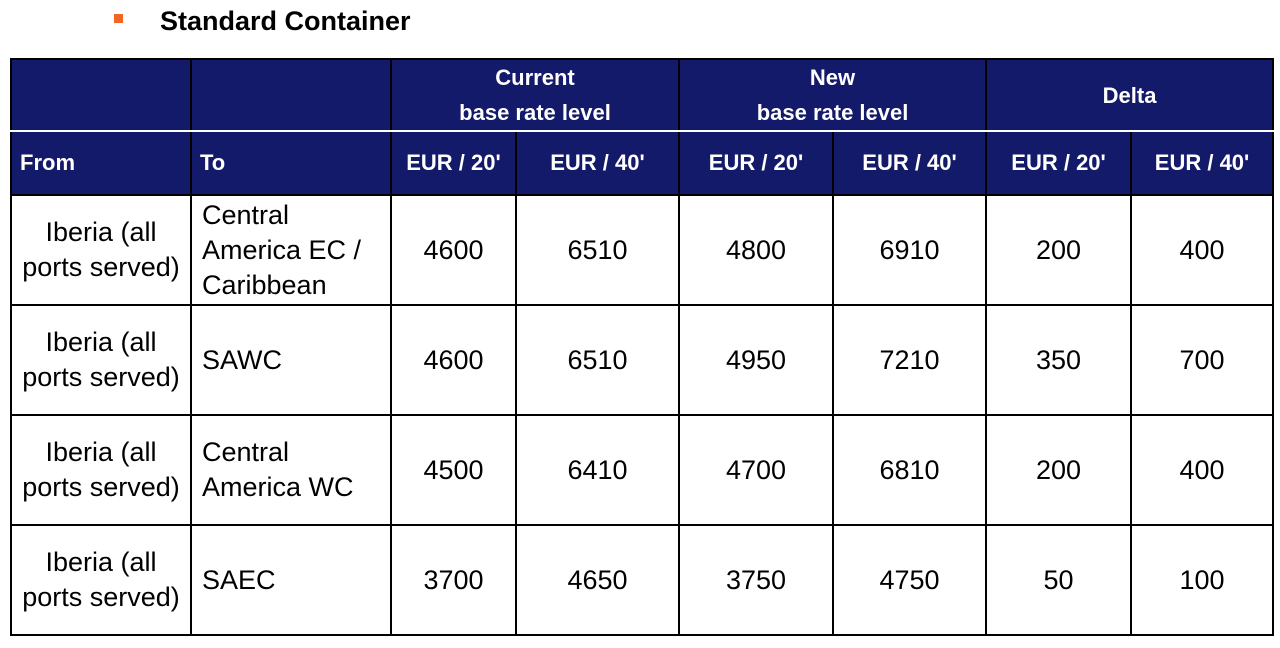 This screenshot has width=1280, height=648. What do you see at coordinates (101, 163) in the screenshot?
I see `column-header: From` at bounding box center [101, 163].